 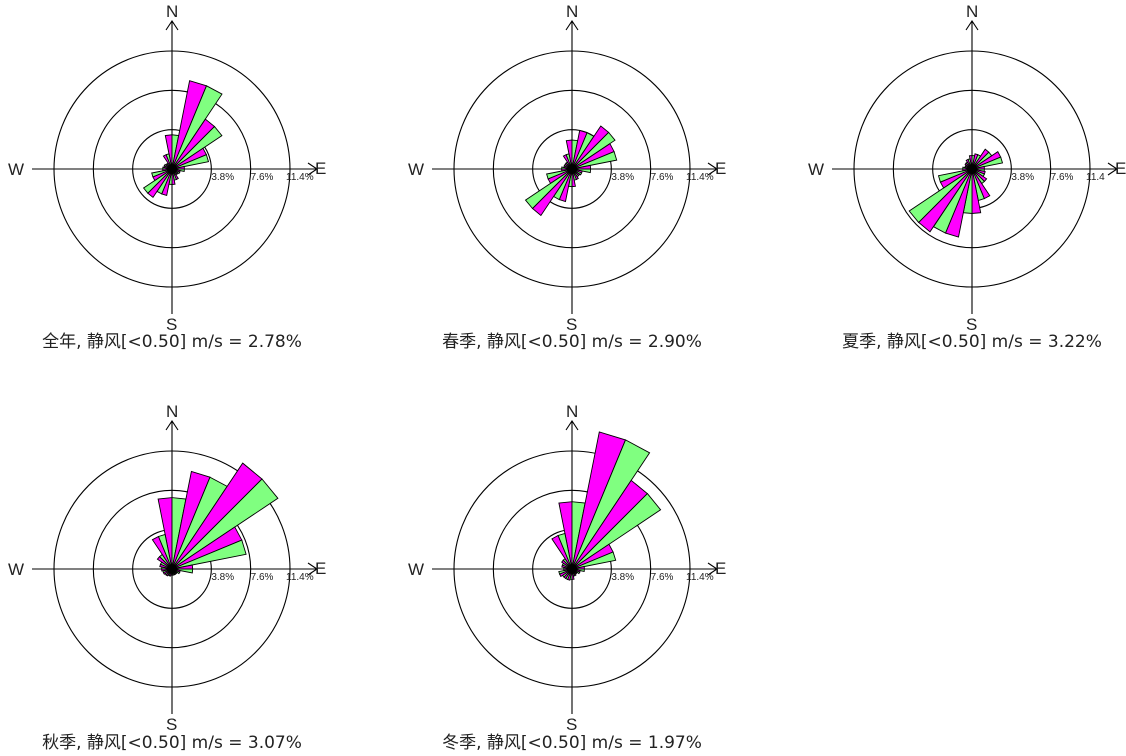 I want to click on rose-caption: 冬季, 静风[<0.50] m/s = 1.97%, so click(x=572, y=743).